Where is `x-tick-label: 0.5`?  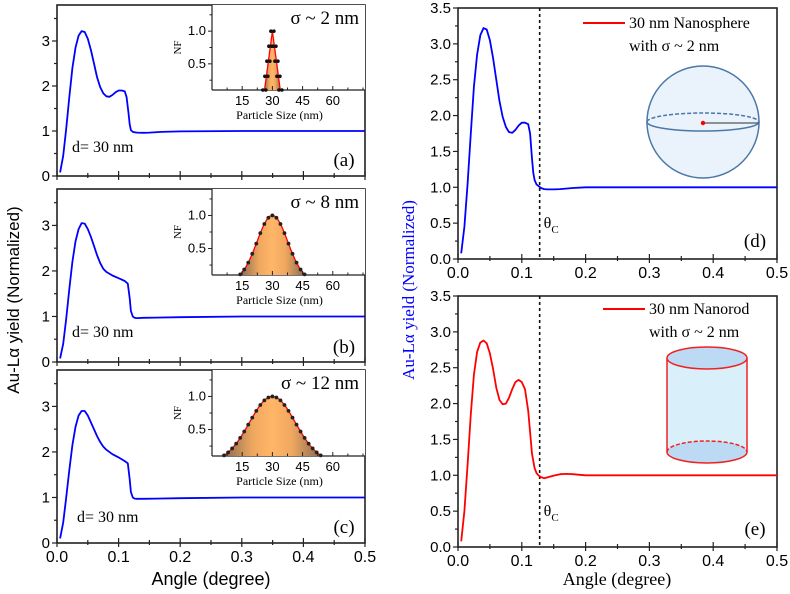
x-tick-label: 0.5 is located at coordinates (777, 561).